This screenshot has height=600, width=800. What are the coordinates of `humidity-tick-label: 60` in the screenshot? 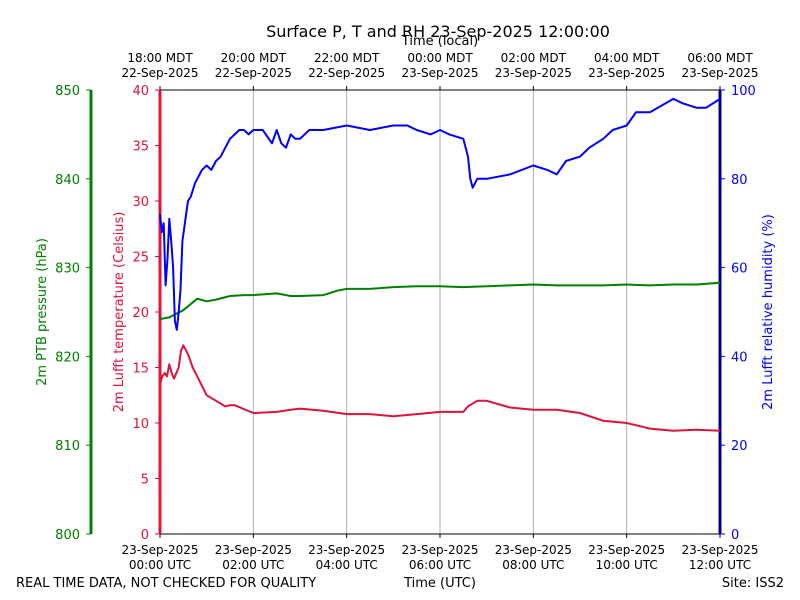 It's located at (739, 269).